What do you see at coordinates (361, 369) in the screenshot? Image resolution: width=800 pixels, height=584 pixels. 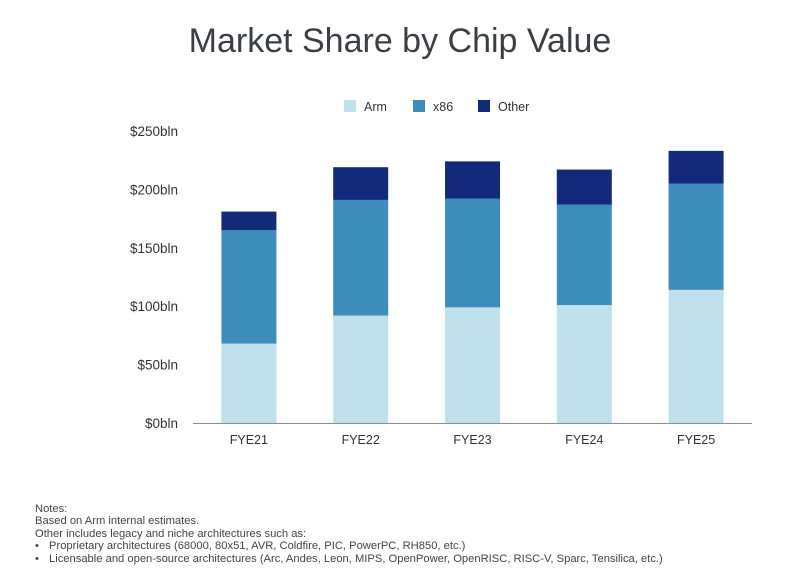 I see `bar-arm-fye22` at bounding box center [361, 369].